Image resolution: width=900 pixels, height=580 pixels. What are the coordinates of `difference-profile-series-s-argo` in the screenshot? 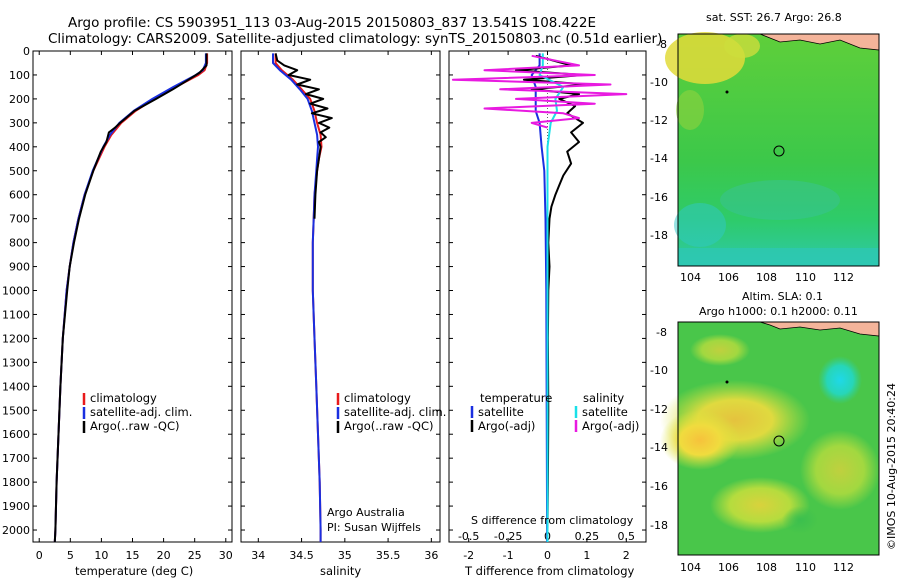 It's located at (539, 91).